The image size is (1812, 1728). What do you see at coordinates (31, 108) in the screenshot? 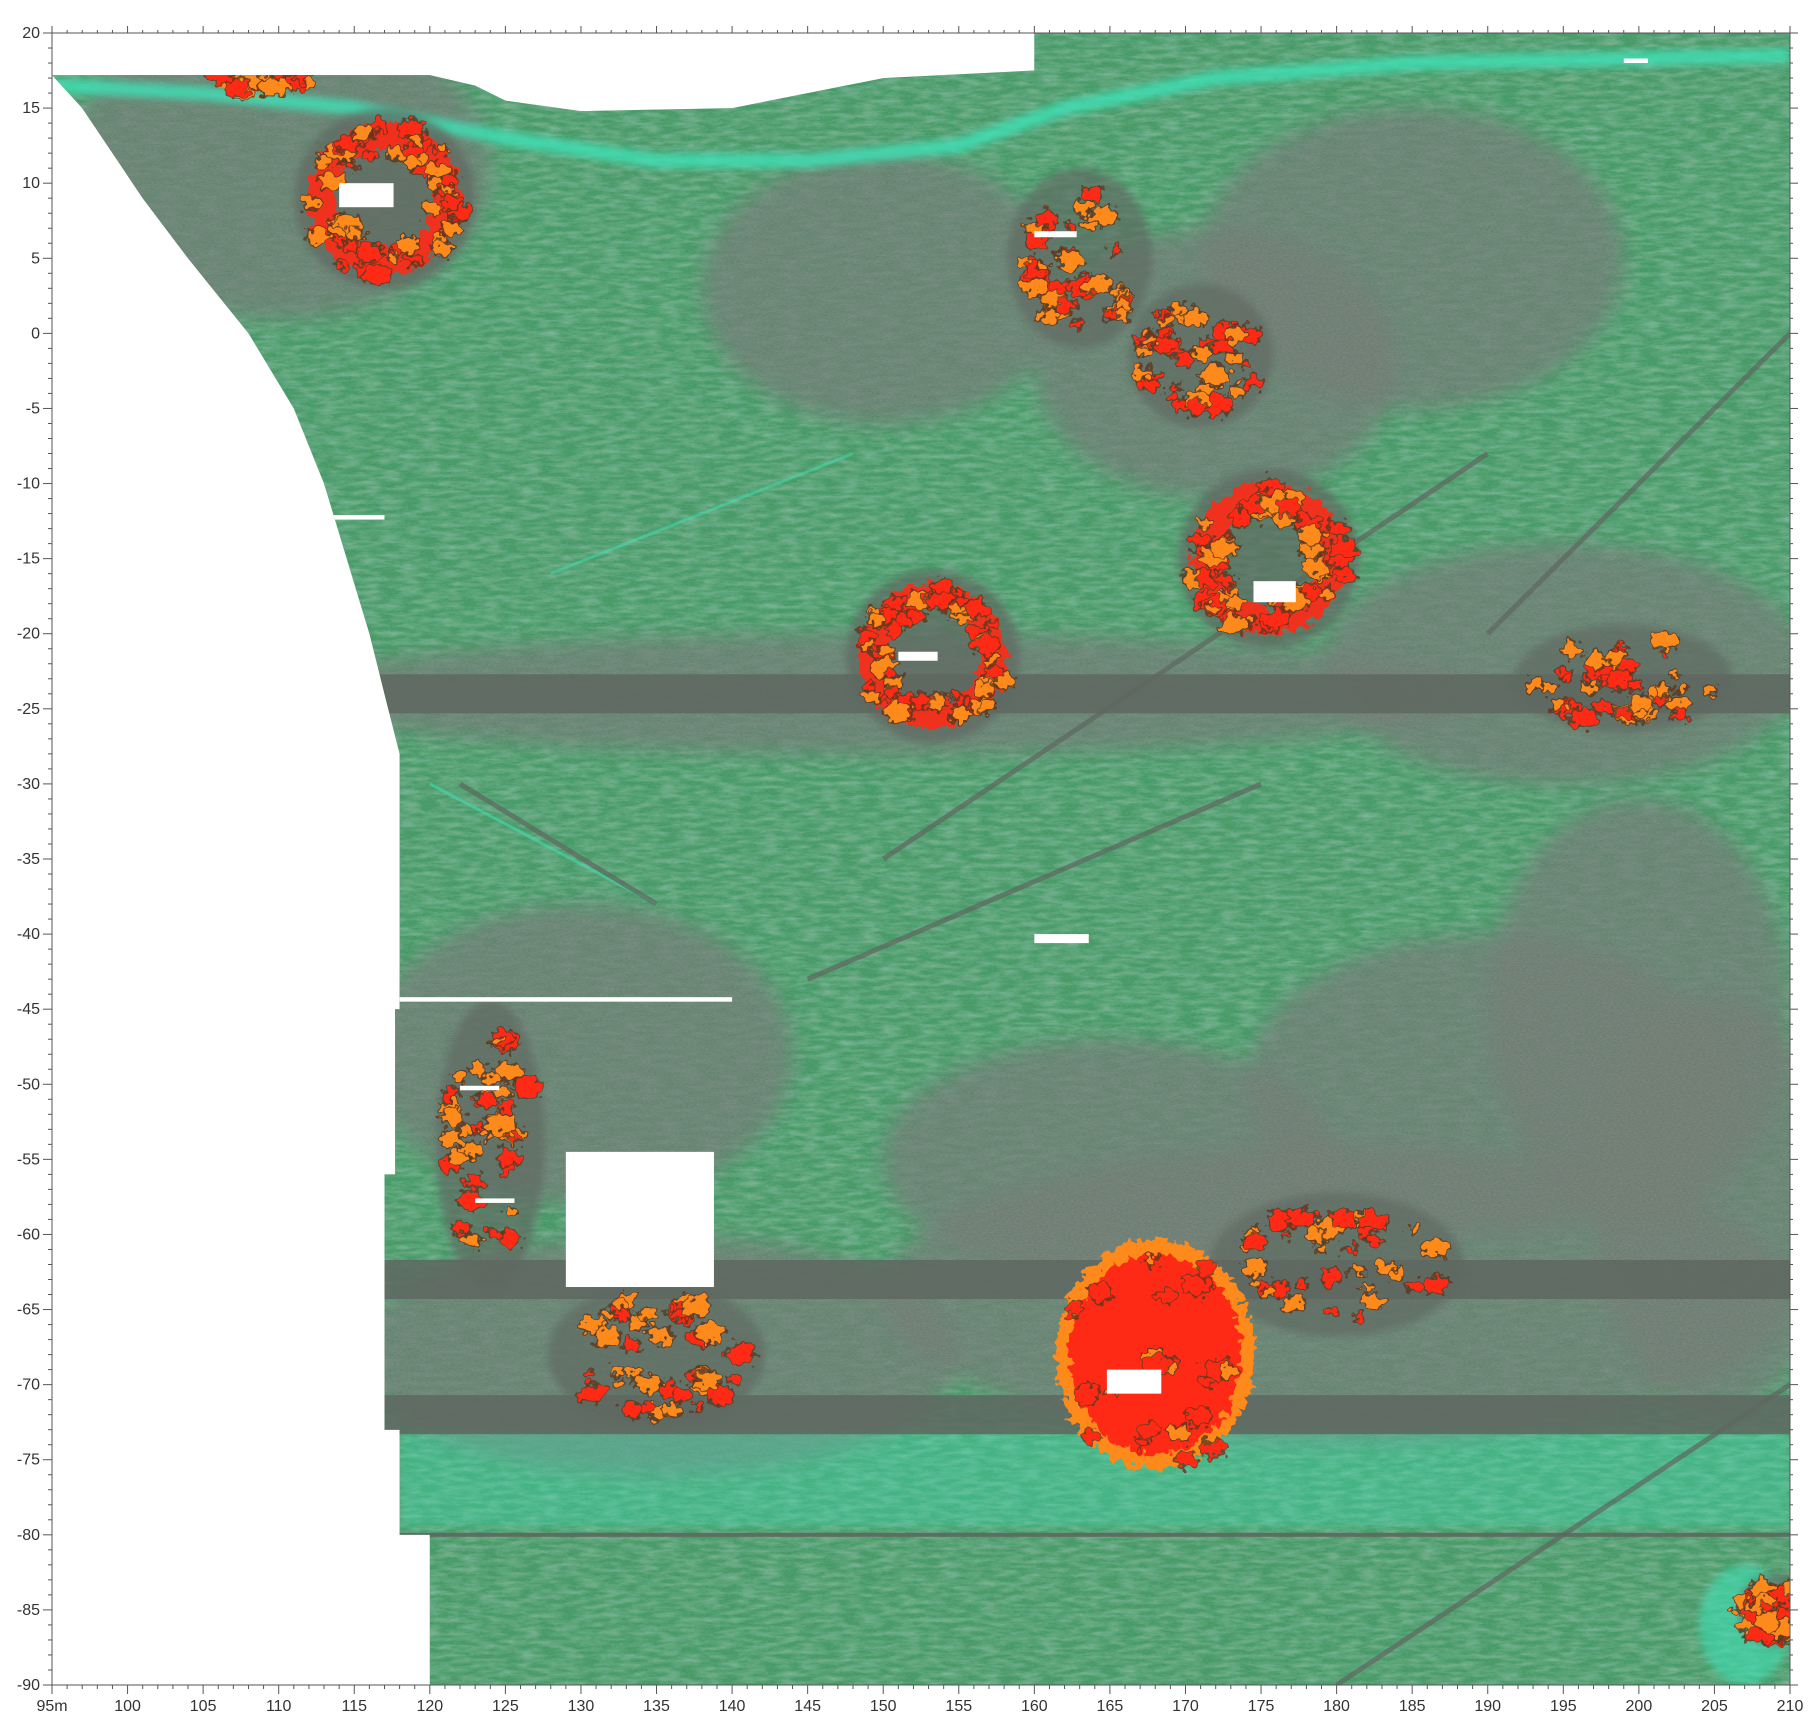
I see `y-tick-label: 15` at bounding box center [31, 108].